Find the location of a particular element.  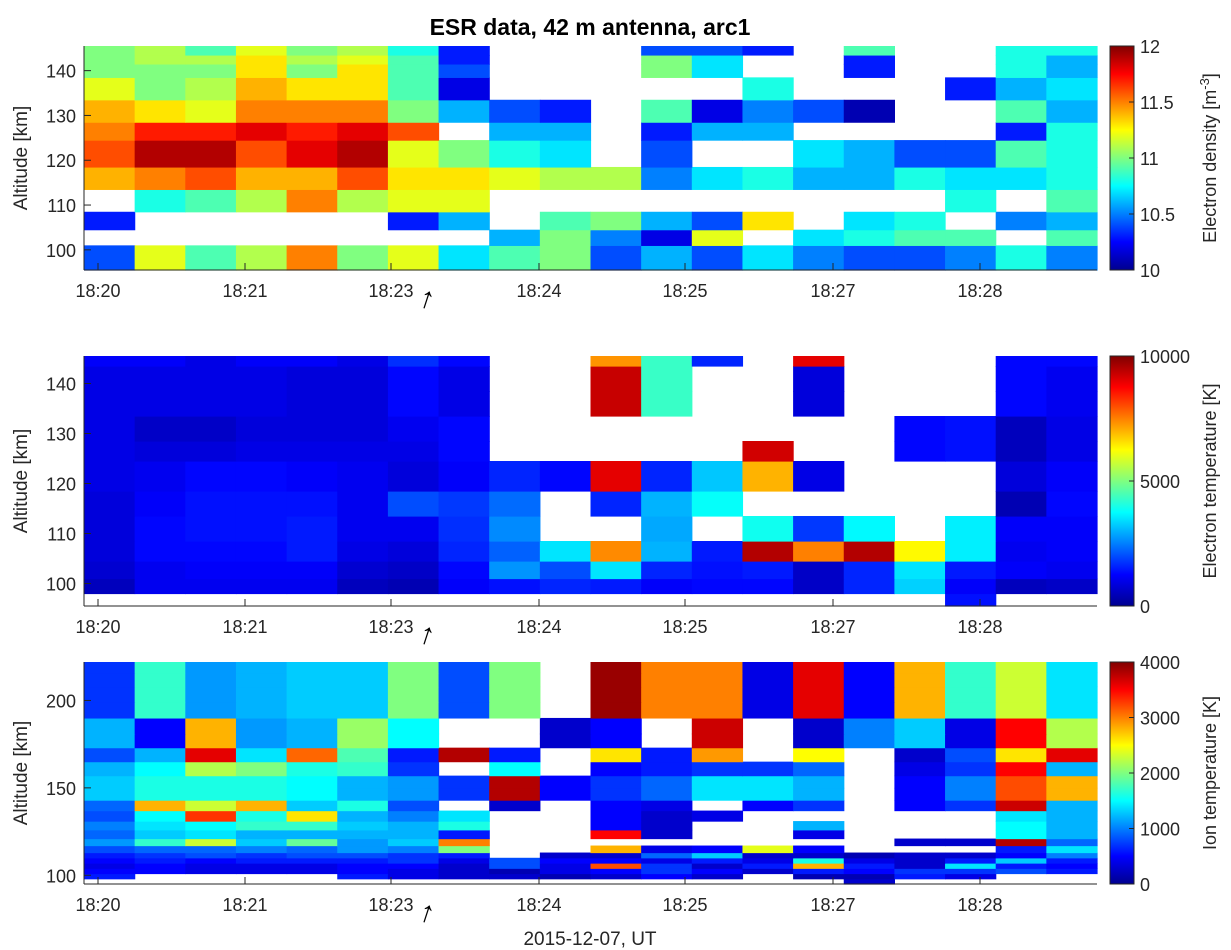

y-tick-label: 130 is located at coordinates (61, 435).